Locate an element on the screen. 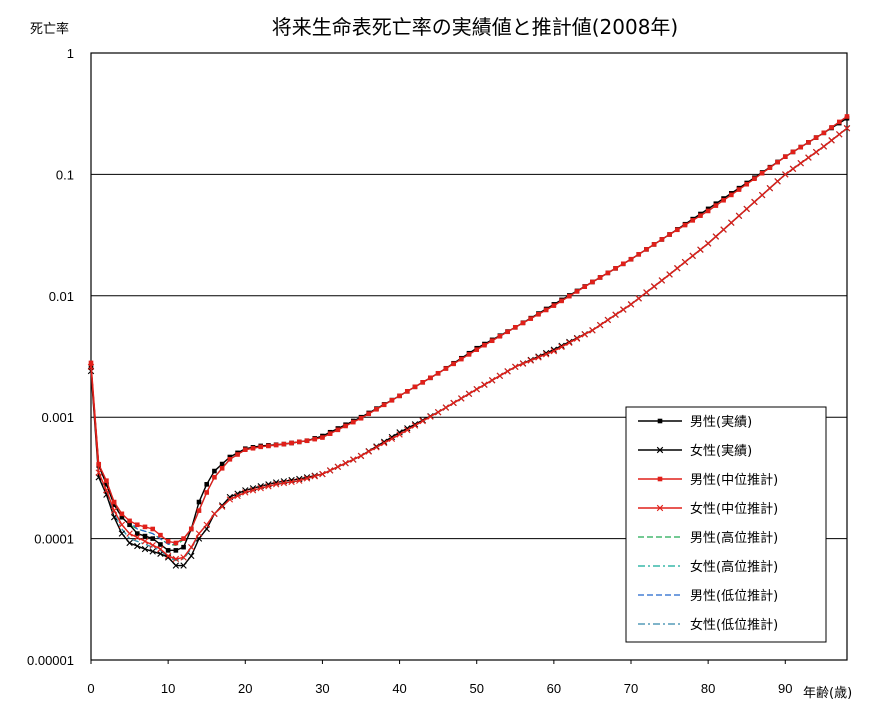  legend-item: 女性(実績) is located at coordinates (695, 451).